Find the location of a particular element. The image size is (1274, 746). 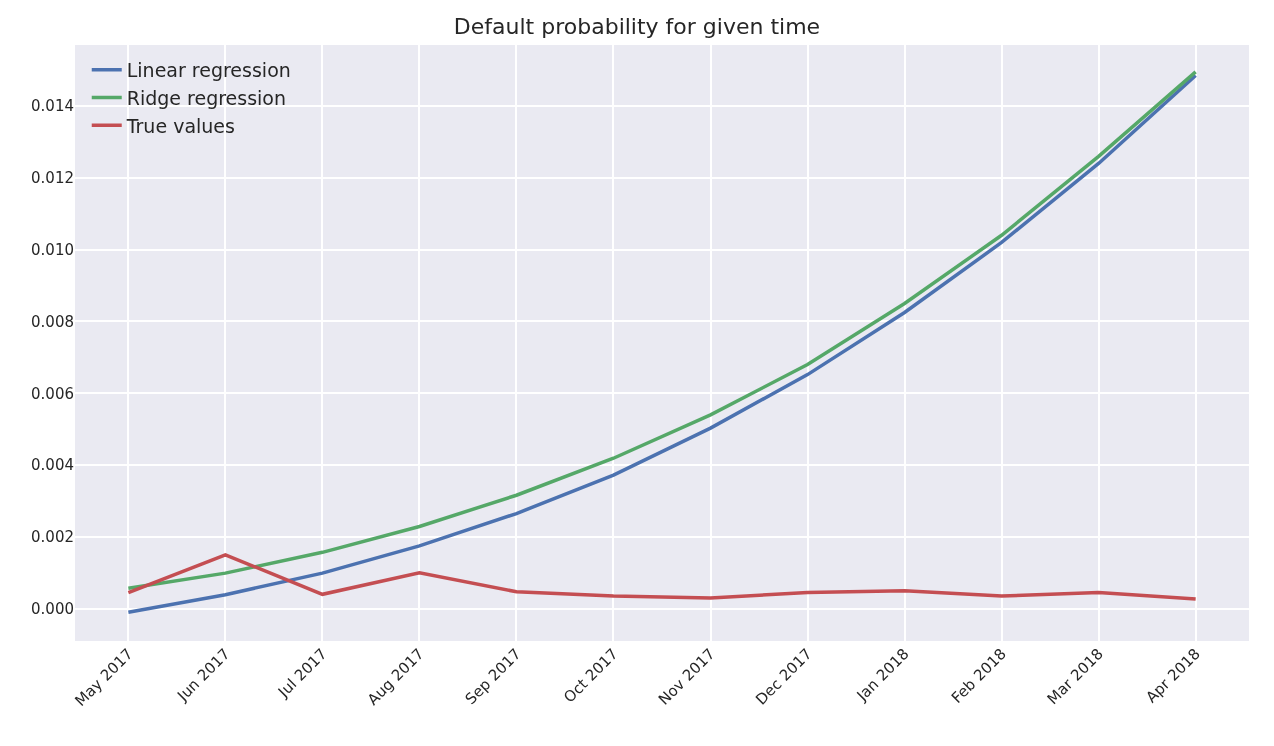

legend-label: Linear regression is located at coordinates (208, 70).